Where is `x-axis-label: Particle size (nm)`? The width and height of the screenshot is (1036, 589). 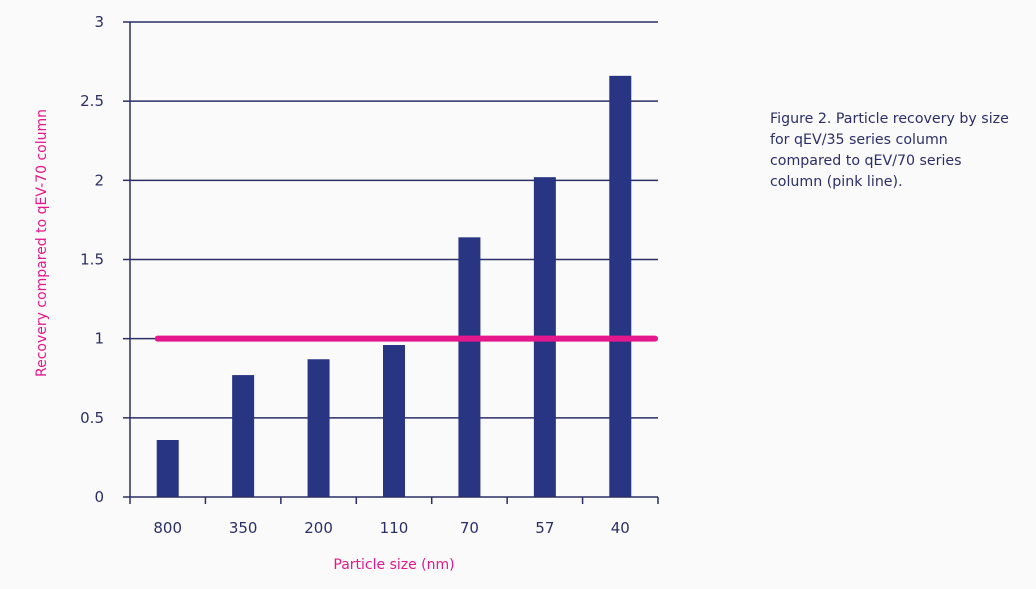 x-axis-label: Particle size (nm) is located at coordinates (393, 565).